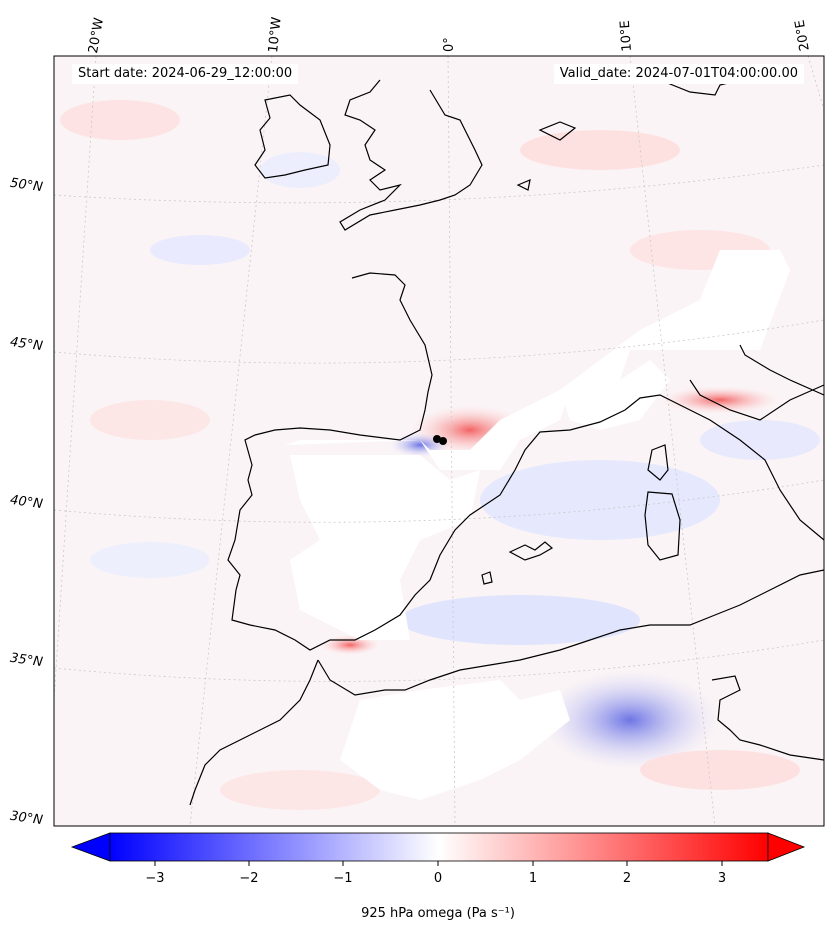 The width and height of the screenshot is (832, 936). Describe the element at coordinates (533, 878) in the screenshot. I see `cbar-tick-label: 1` at that location.